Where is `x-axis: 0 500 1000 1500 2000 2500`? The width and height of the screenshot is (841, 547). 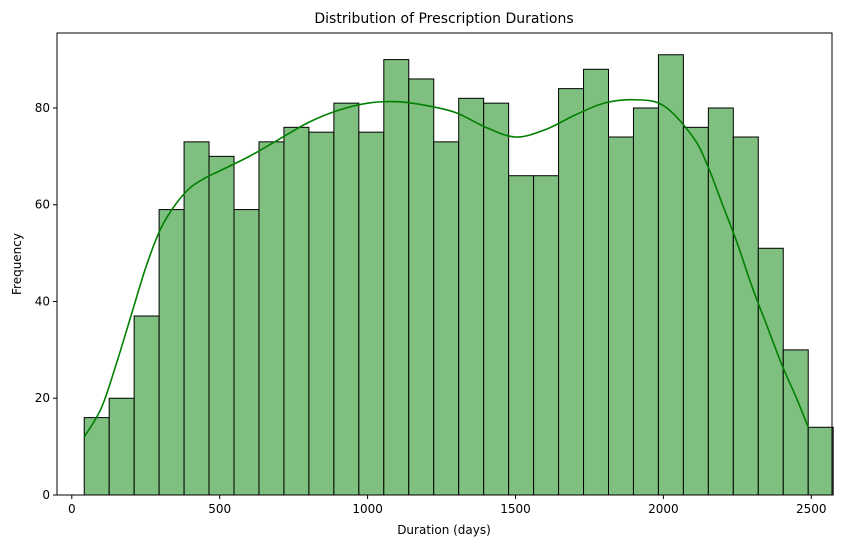 x-axis: 0 500 1000 1500 2000 2500 is located at coordinates (447, 505).